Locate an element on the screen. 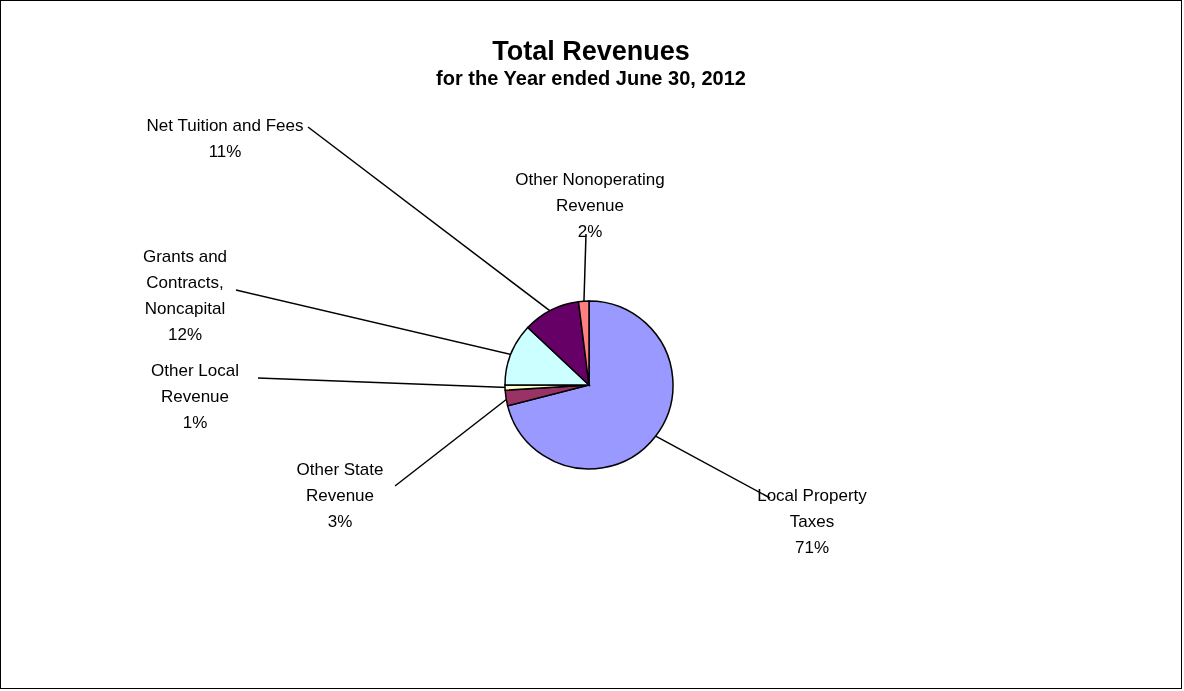 This screenshot has height=691, width=1184. data-label: 12% is located at coordinates (185, 334).